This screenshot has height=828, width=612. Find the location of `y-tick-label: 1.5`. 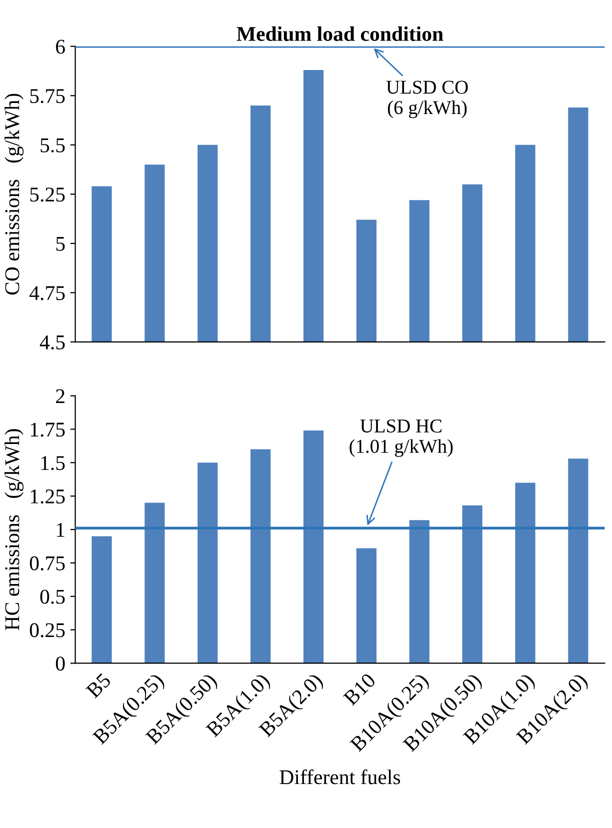

y-tick-label: 1.5 is located at coordinates (53, 463).